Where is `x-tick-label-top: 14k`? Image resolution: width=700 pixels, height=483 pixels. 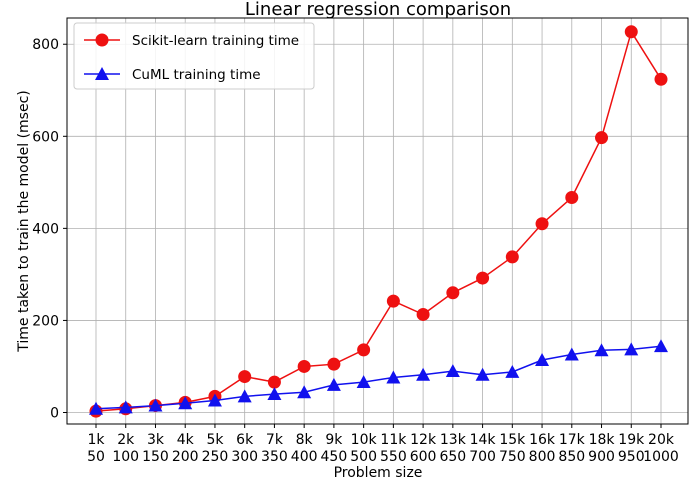
x-tick-label-top: 14k is located at coordinates (483, 440).